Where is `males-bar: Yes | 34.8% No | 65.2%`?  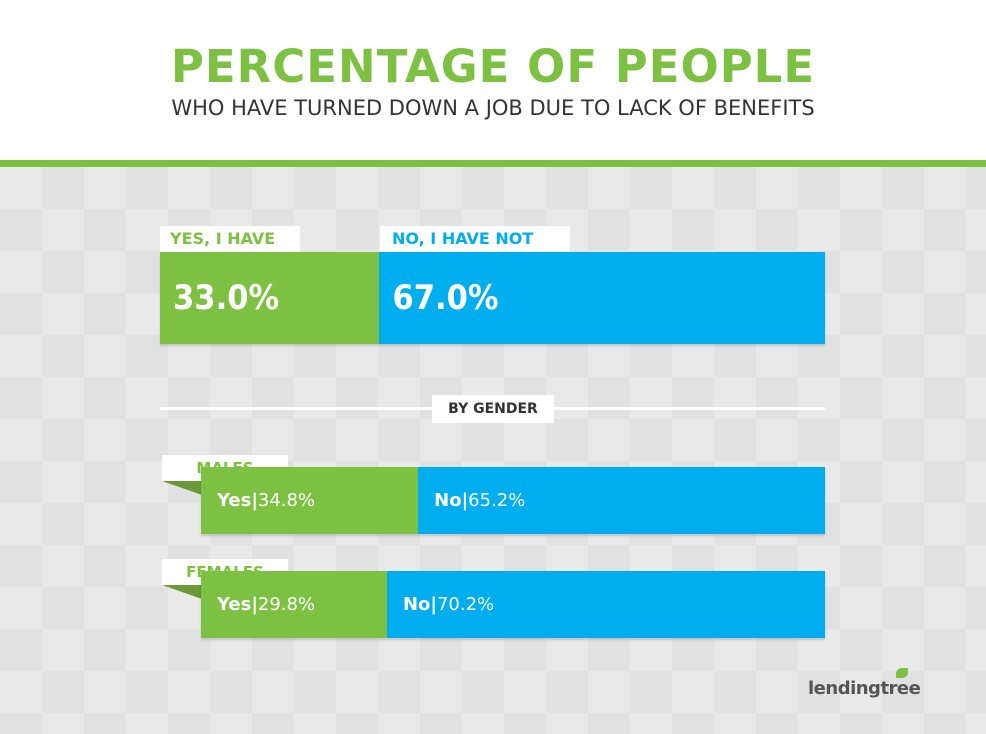 males-bar: Yes | 34.8% No | 65.2% is located at coordinates (513, 500).